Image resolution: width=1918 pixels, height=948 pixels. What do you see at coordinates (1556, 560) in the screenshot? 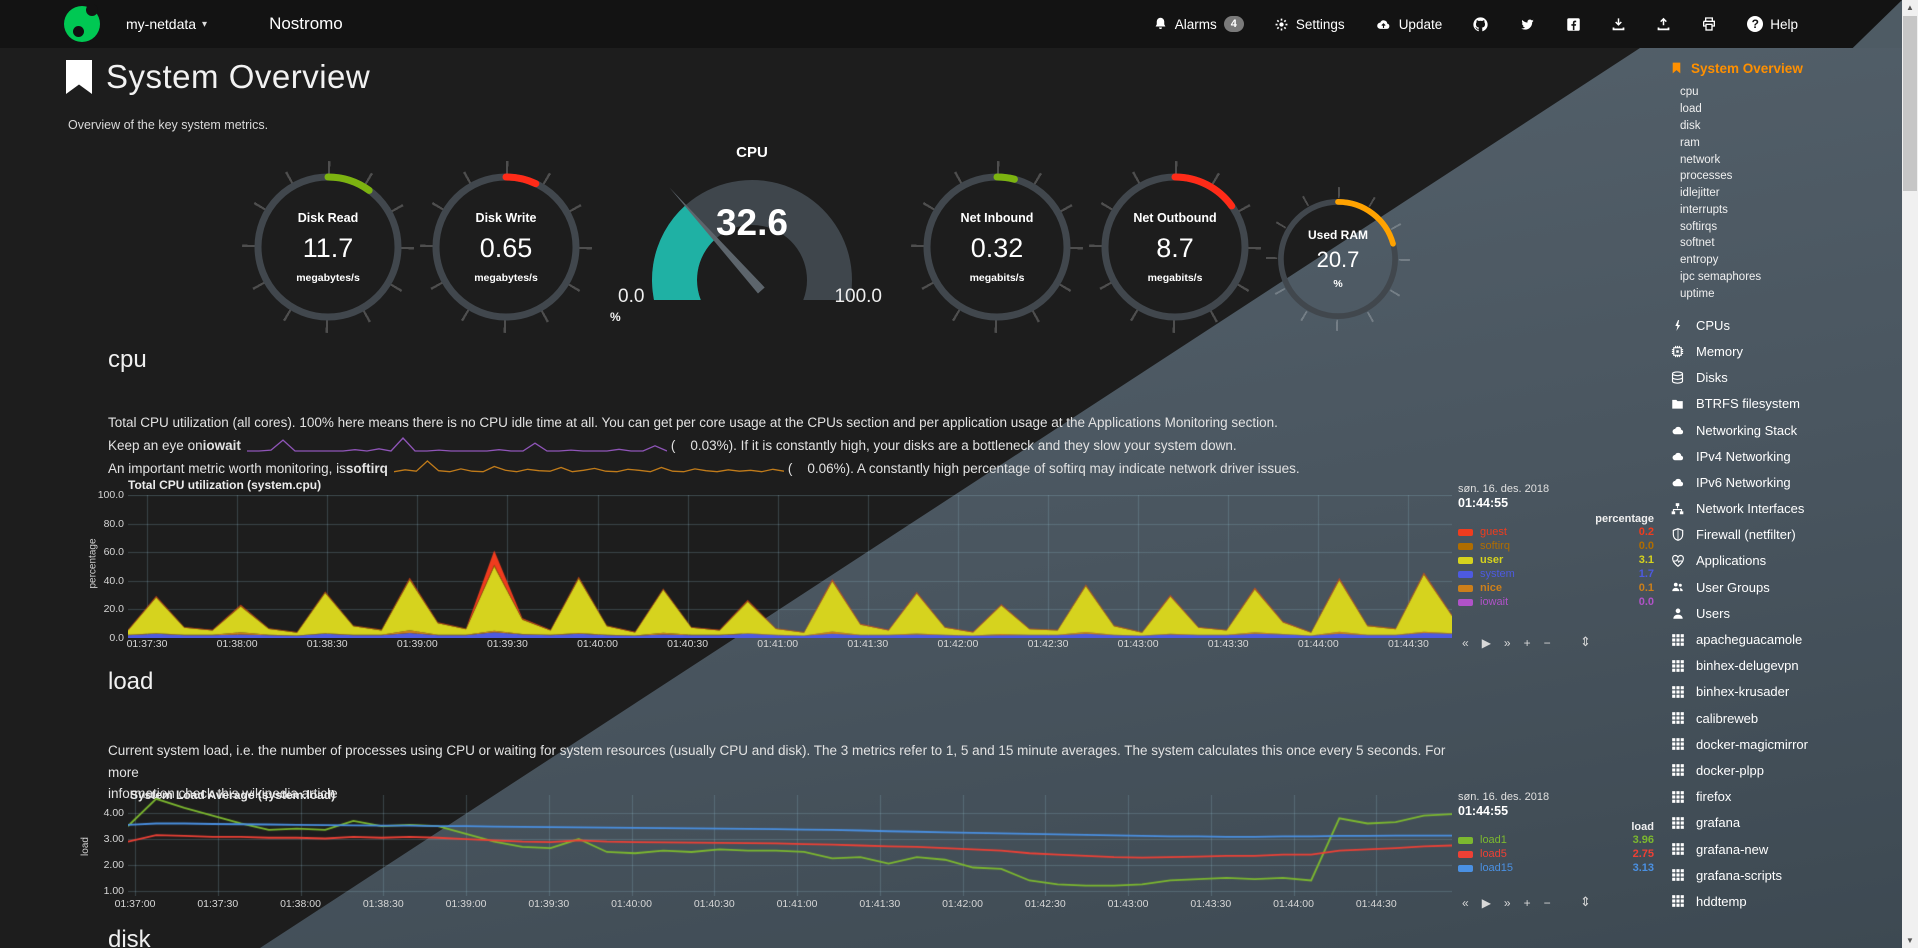
I see `legend-row-user: user 3.1` at bounding box center [1556, 560].